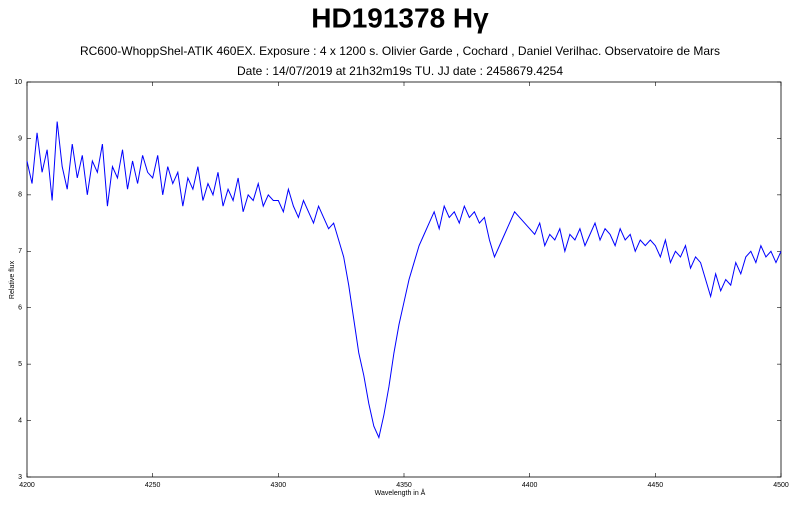  Describe the element at coordinates (656, 485) in the screenshot. I see `x-tick-label: 4450` at that location.